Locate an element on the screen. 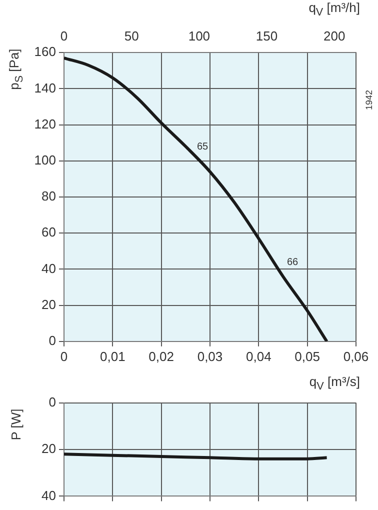  annotation: 66 is located at coordinates (293, 262).